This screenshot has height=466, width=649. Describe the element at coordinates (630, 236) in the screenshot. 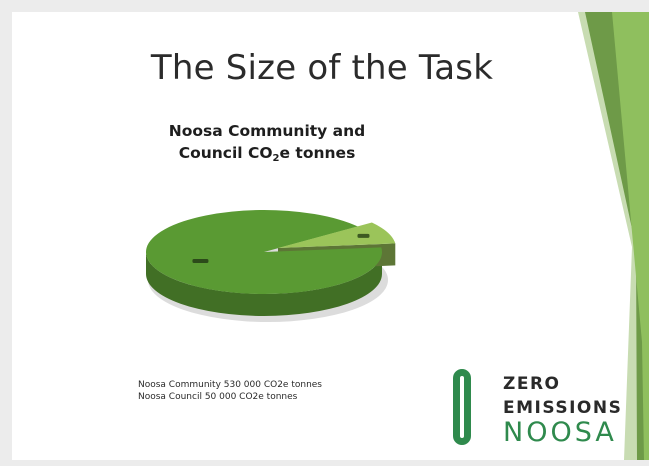

I see `deco-band-bright` at that location.